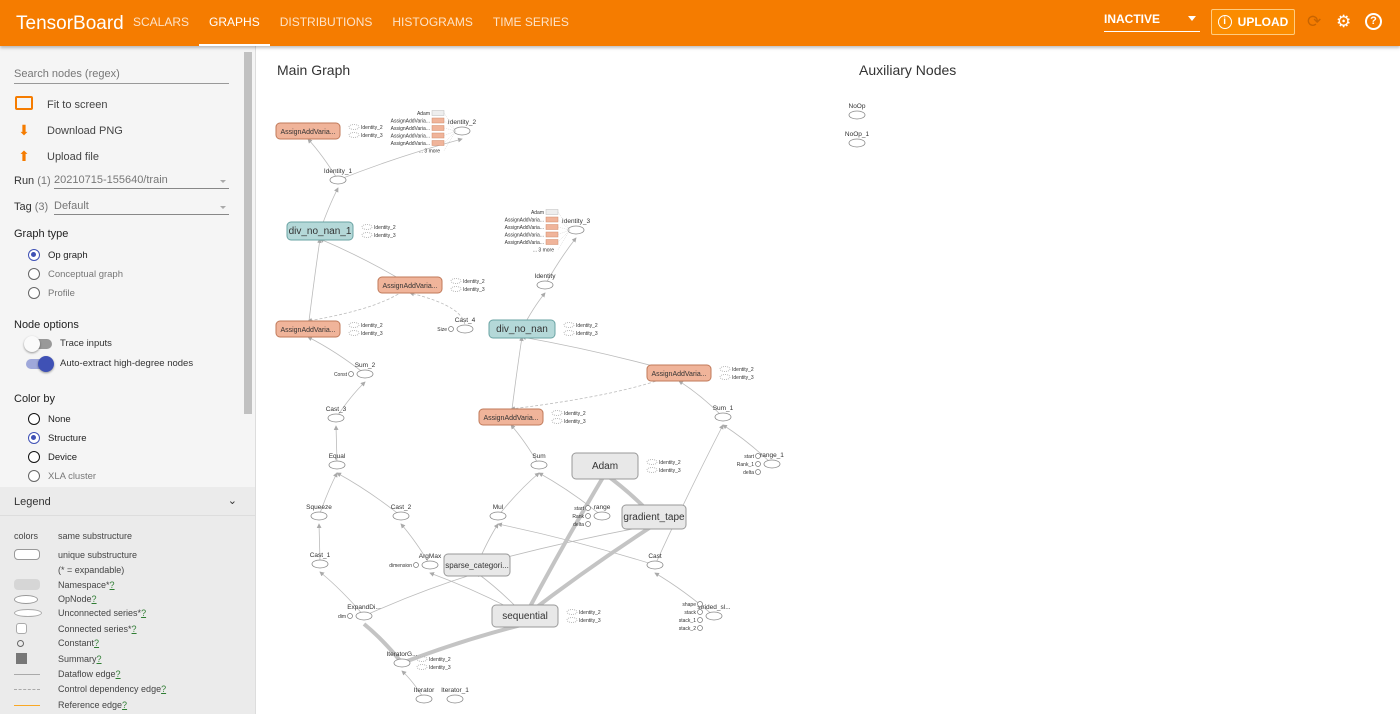  Describe the element at coordinates (341, 231) in the screenshot. I see `graph-node-dnn1: div_no_nan_1 Identity_2 Identity_3` at that location.